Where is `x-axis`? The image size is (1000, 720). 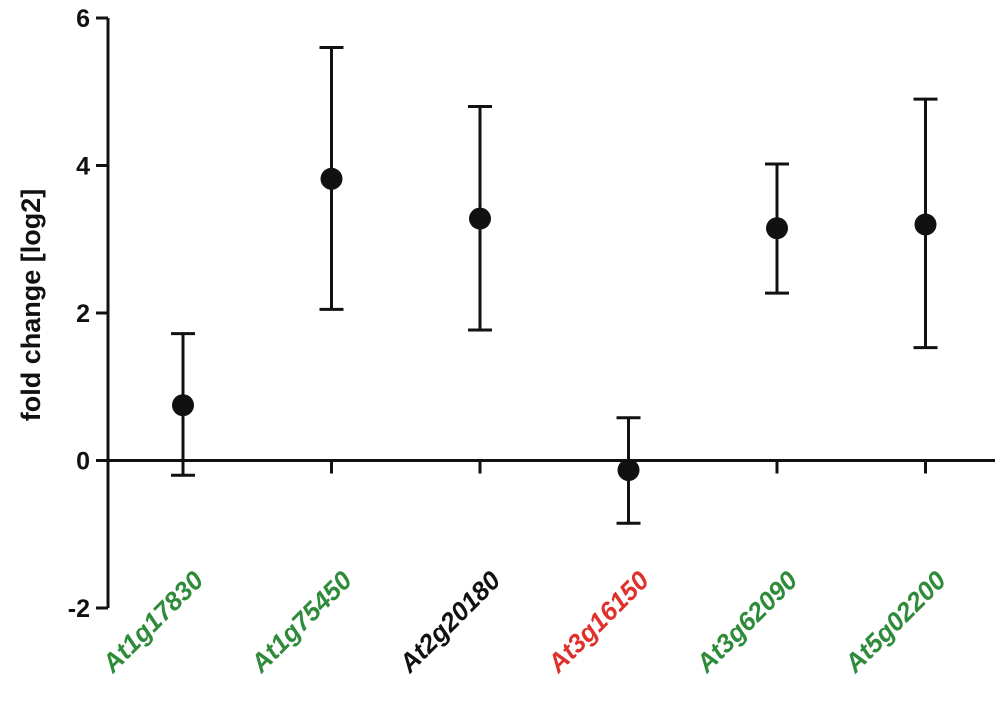 x-axis is located at coordinates (551, 466).